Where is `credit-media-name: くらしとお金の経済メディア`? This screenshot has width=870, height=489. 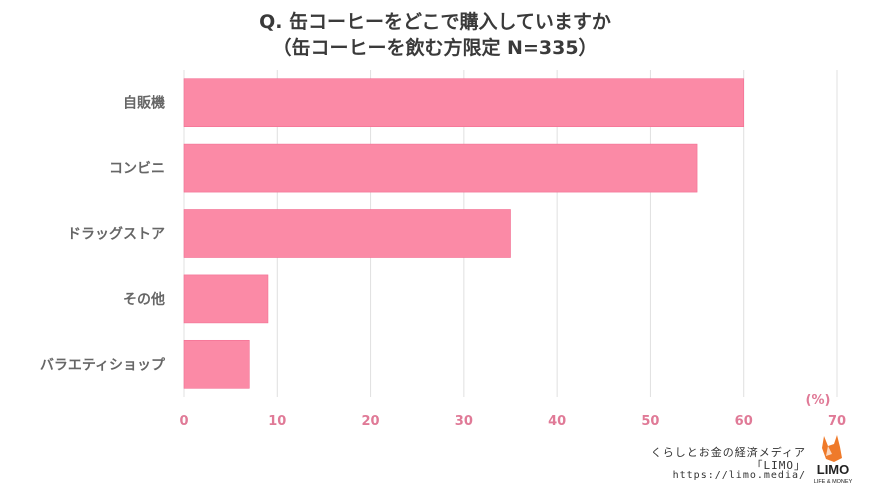 credit-media-name: くらしとお金の経済メディア is located at coordinates (728, 452).